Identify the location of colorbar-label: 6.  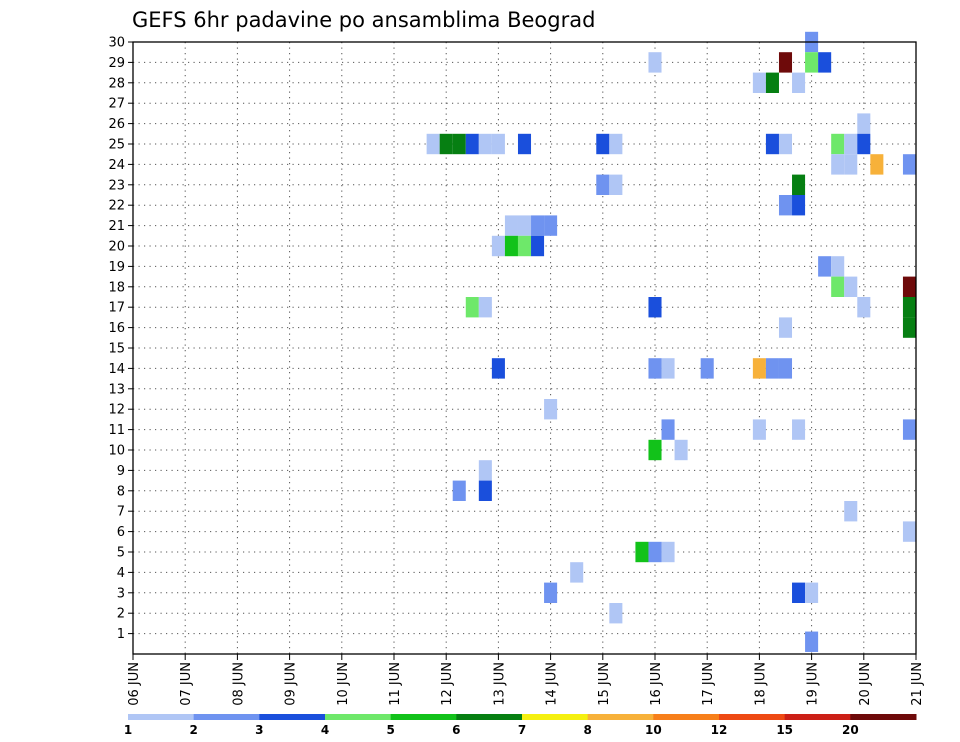
(456, 730).